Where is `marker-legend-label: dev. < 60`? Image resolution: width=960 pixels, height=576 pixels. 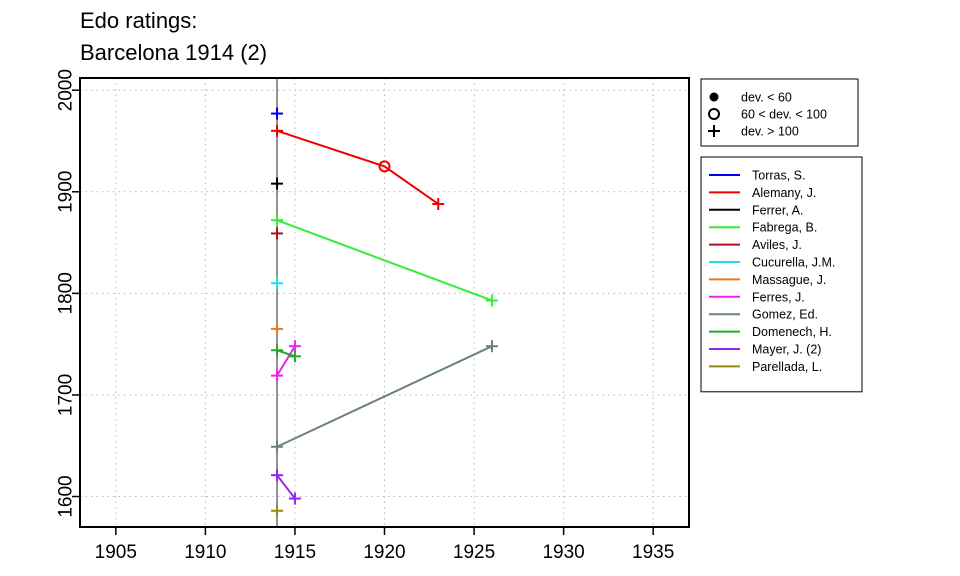
marker-legend-label: dev. < 60 is located at coordinates (766, 98).